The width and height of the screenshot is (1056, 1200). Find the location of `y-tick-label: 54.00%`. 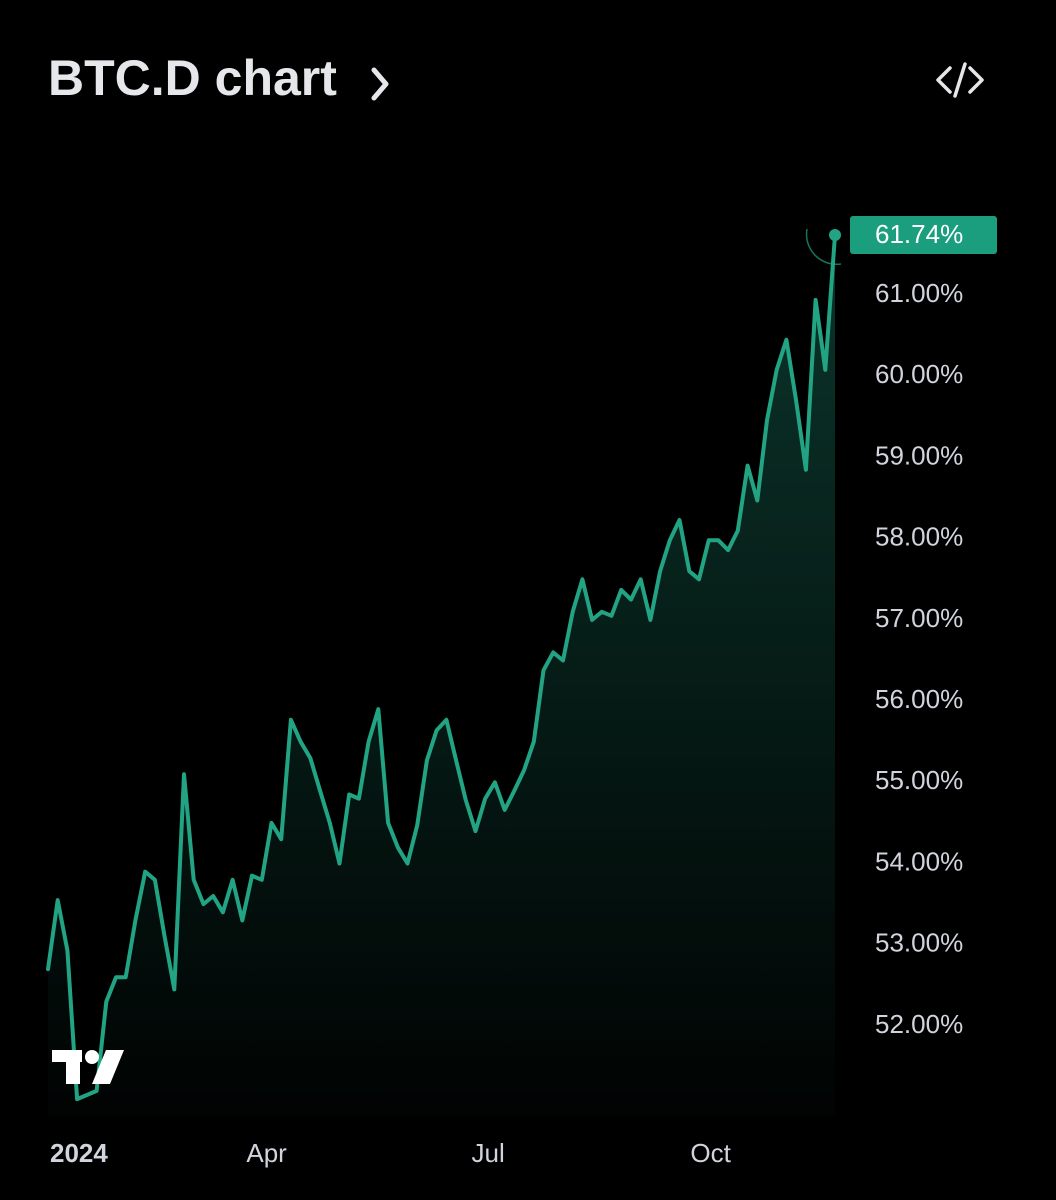

y-tick-label: 54.00% is located at coordinates (919, 861).